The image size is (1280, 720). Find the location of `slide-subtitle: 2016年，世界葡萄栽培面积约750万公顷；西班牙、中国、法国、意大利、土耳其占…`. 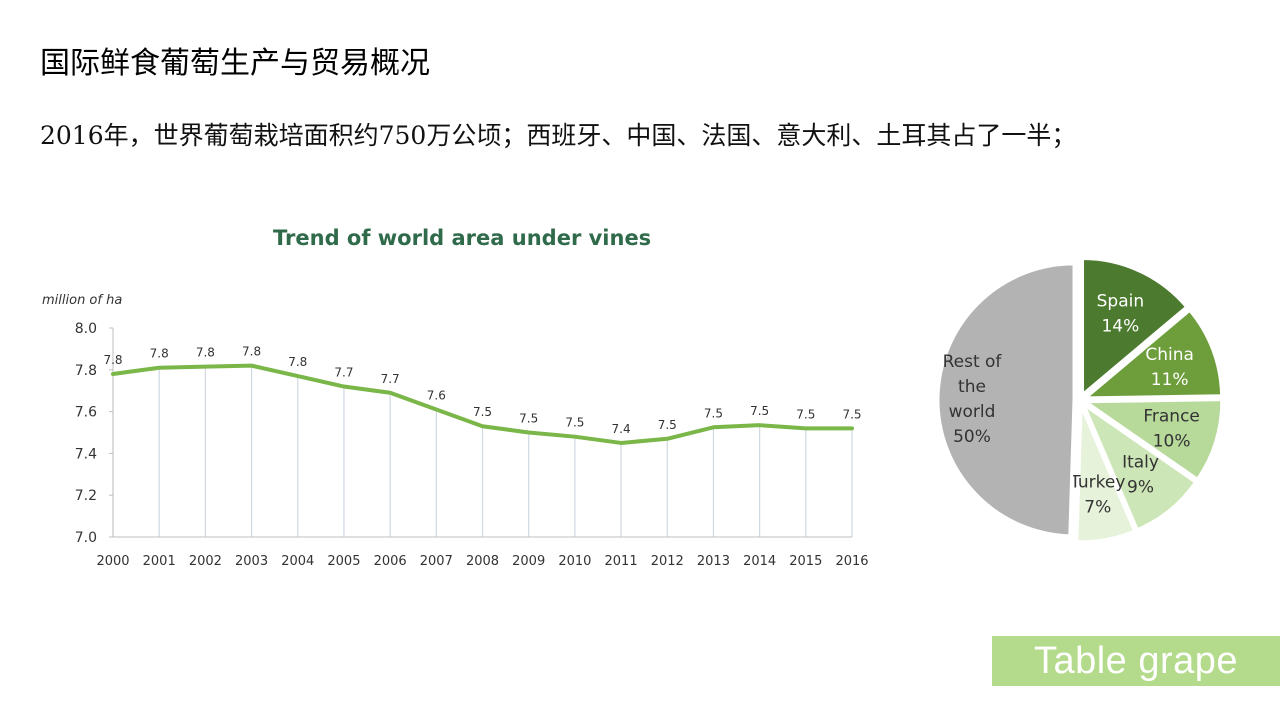

slide-subtitle: 2016年，世界葡萄栽培面积约750万公顷；西班牙、中国、法国、意大利、土耳其占… is located at coordinates (558, 135).